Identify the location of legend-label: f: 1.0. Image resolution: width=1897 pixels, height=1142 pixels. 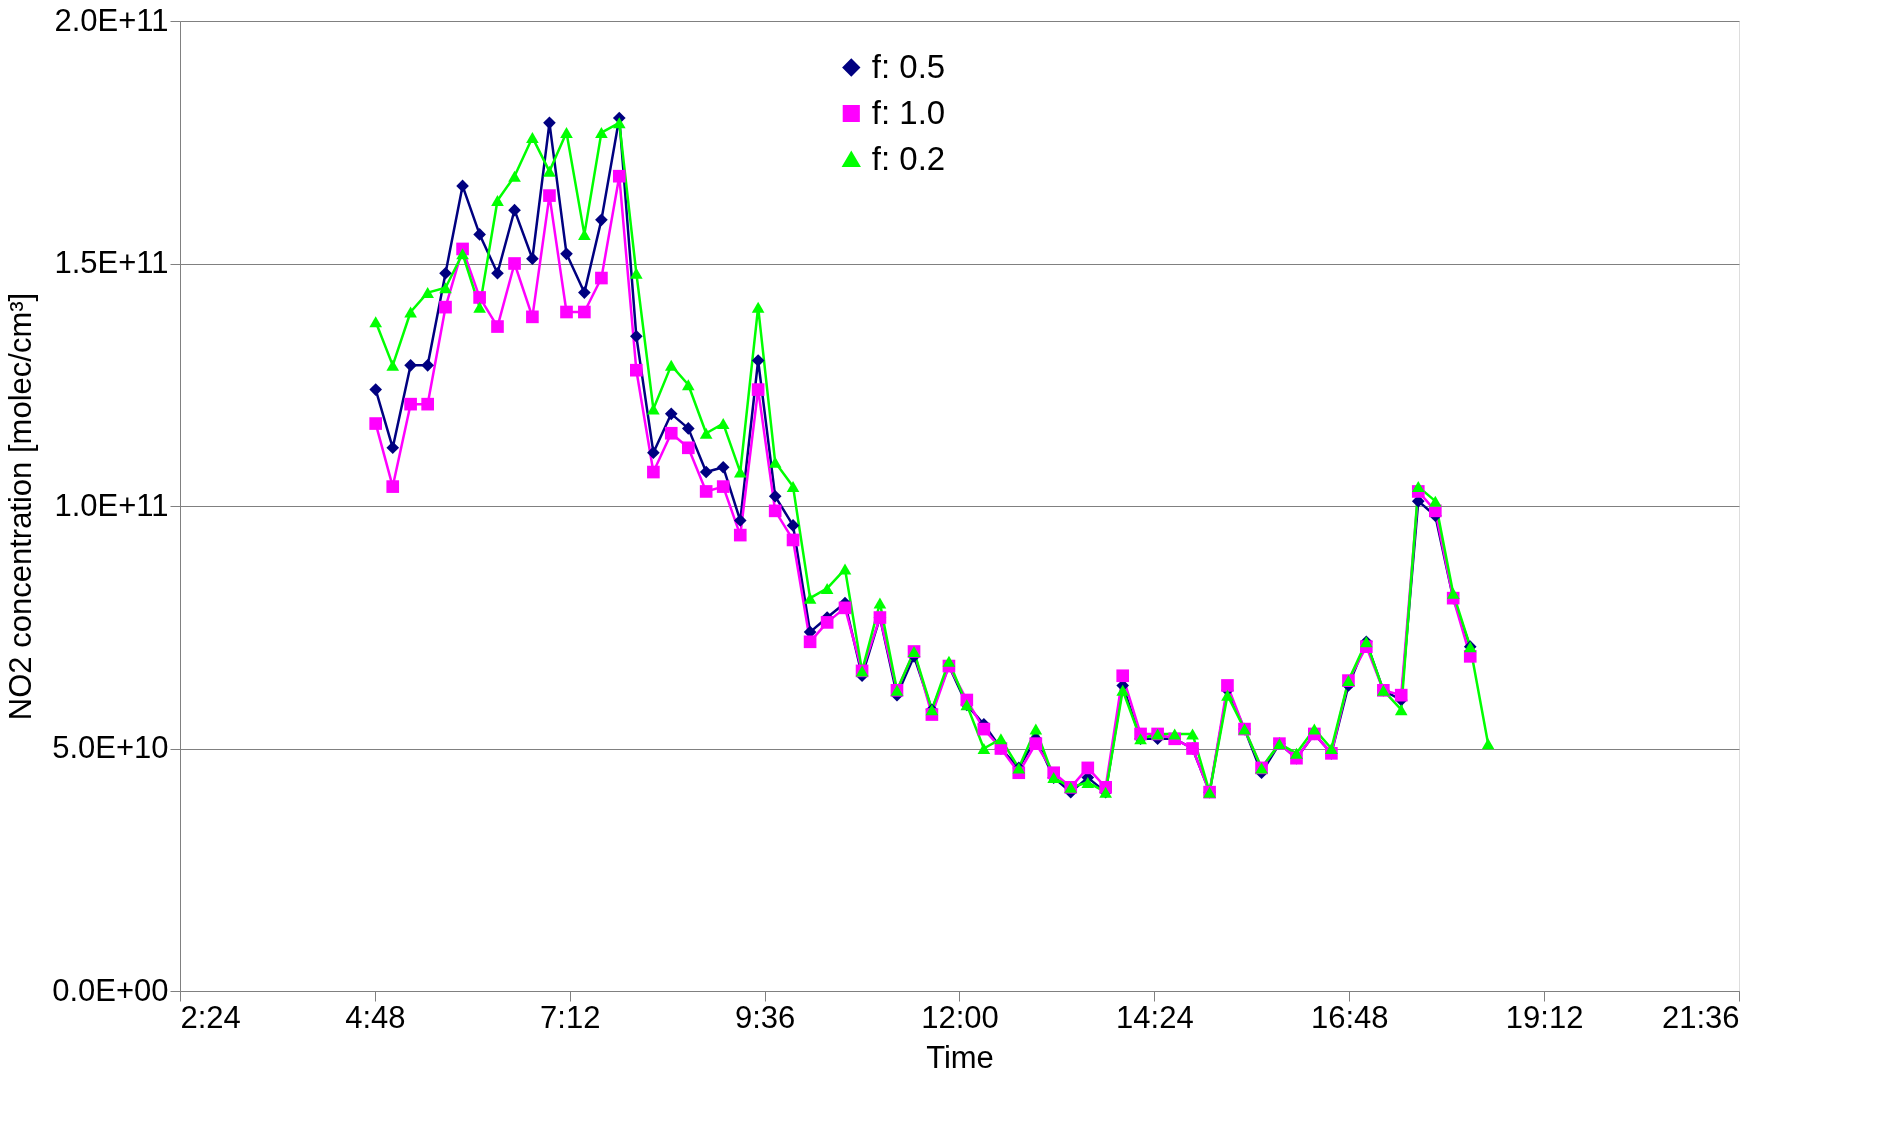
(908, 112).